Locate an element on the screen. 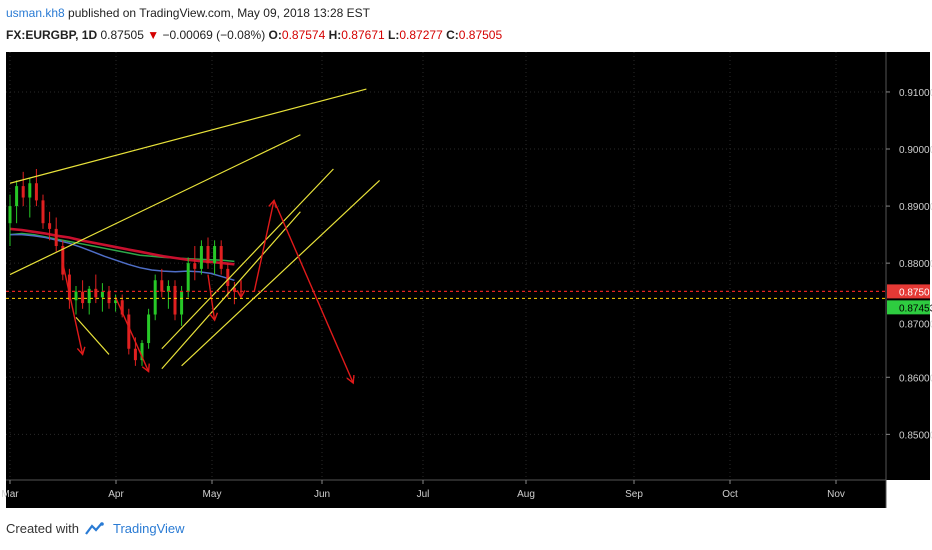  x-tick-label: Apr is located at coordinates (116, 494).